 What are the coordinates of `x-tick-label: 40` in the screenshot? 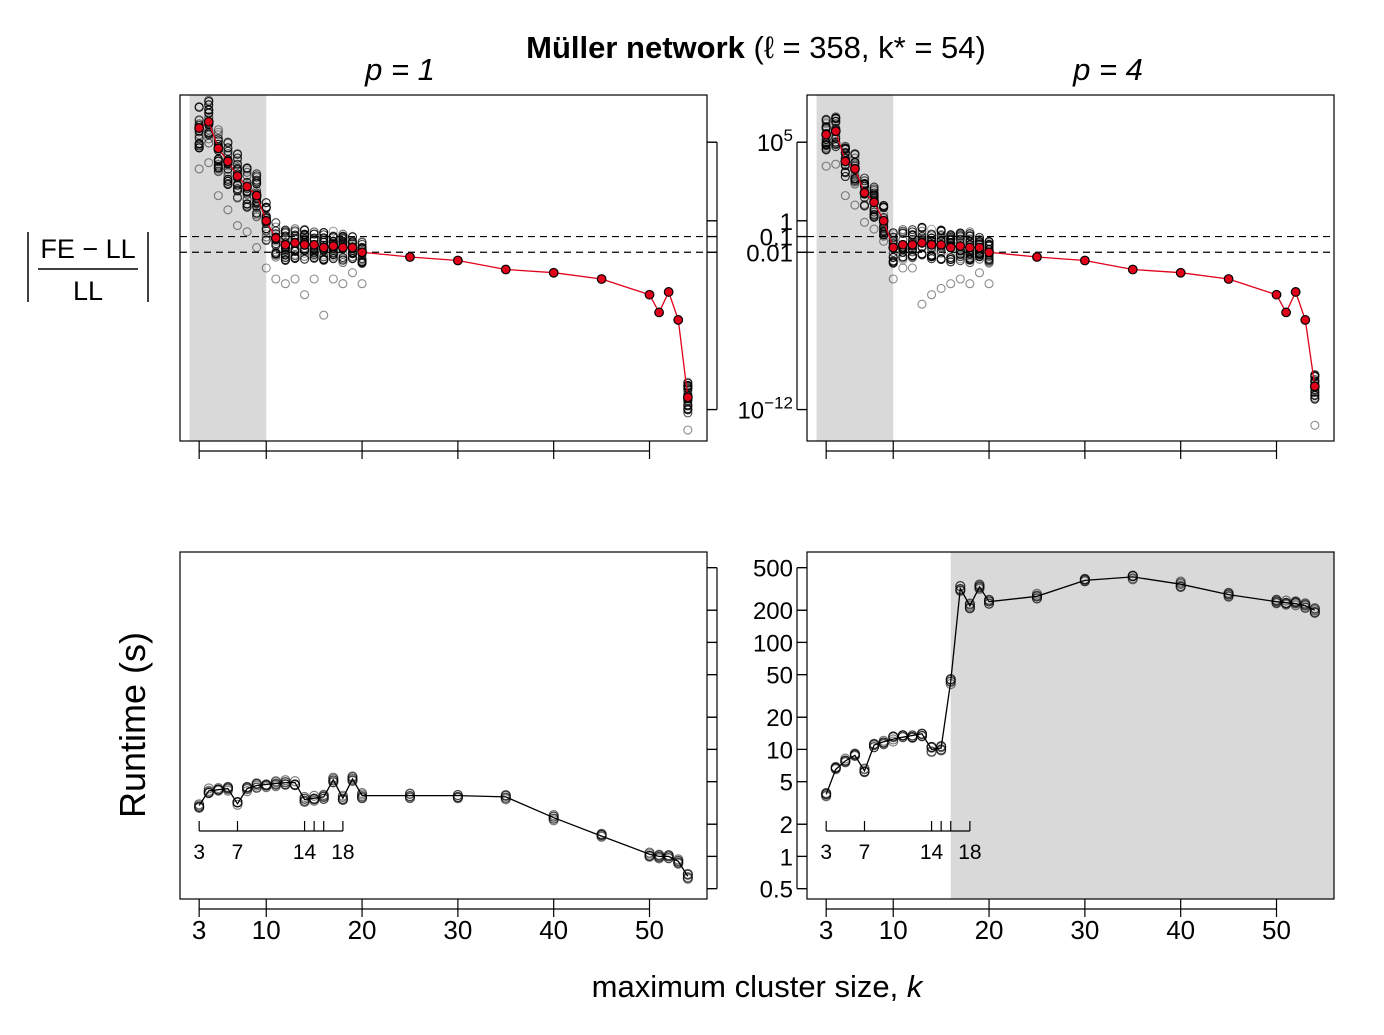 It's located at (1180, 930).